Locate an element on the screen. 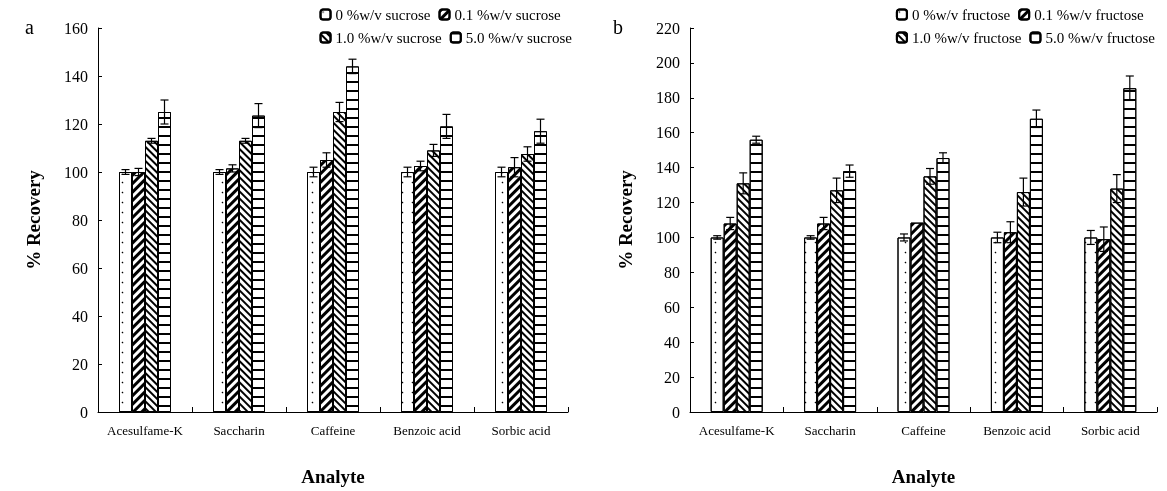 The width and height of the screenshot is (1167, 491). legend-label: 0.1 %w/v fructose is located at coordinates (1089, 14).